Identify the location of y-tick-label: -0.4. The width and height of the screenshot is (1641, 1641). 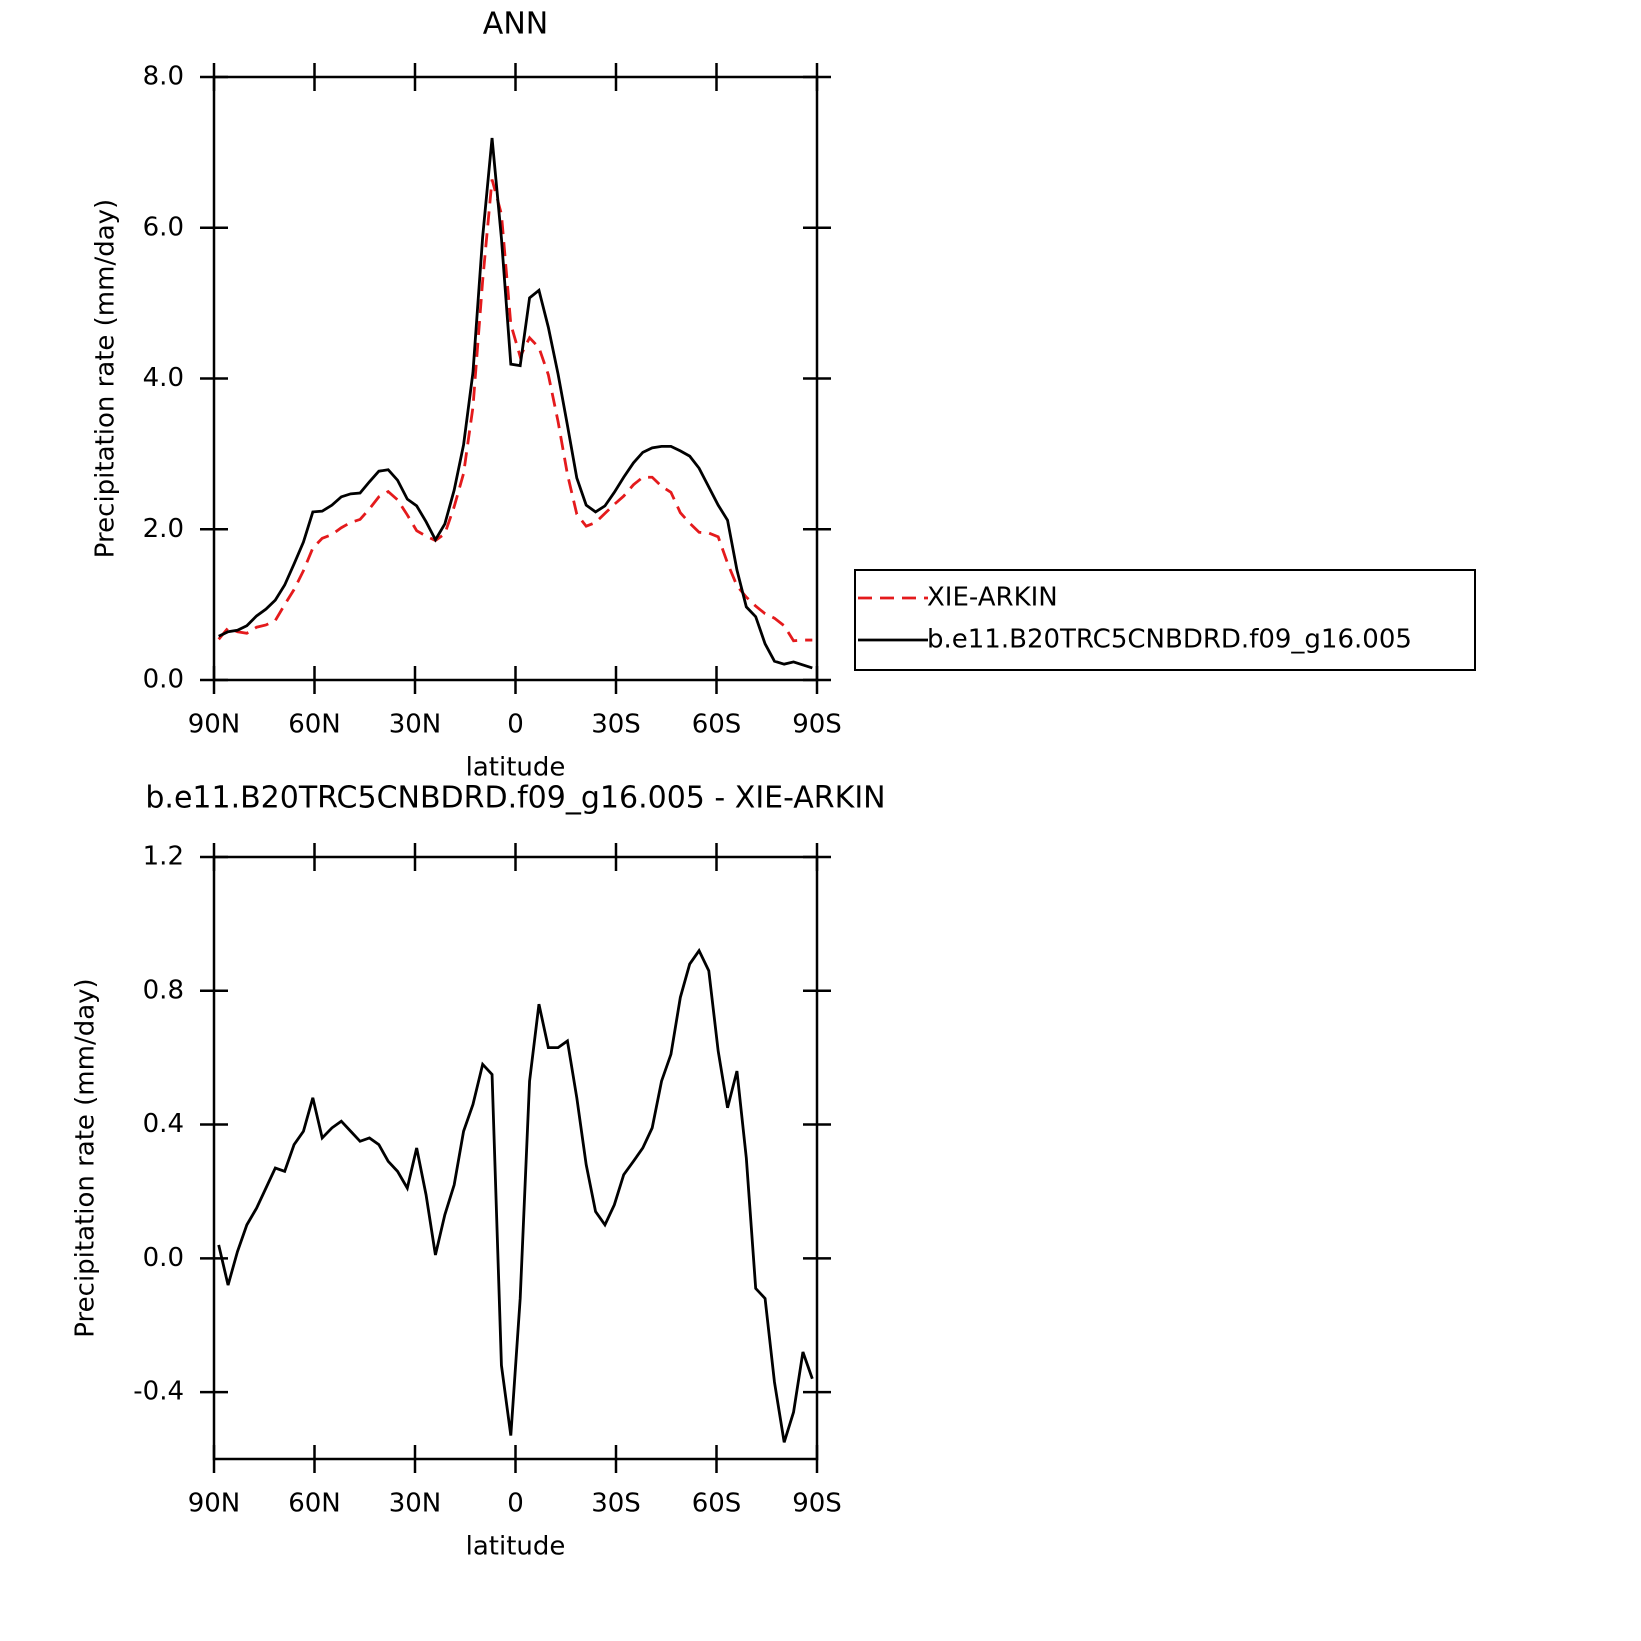
(158, 1392).